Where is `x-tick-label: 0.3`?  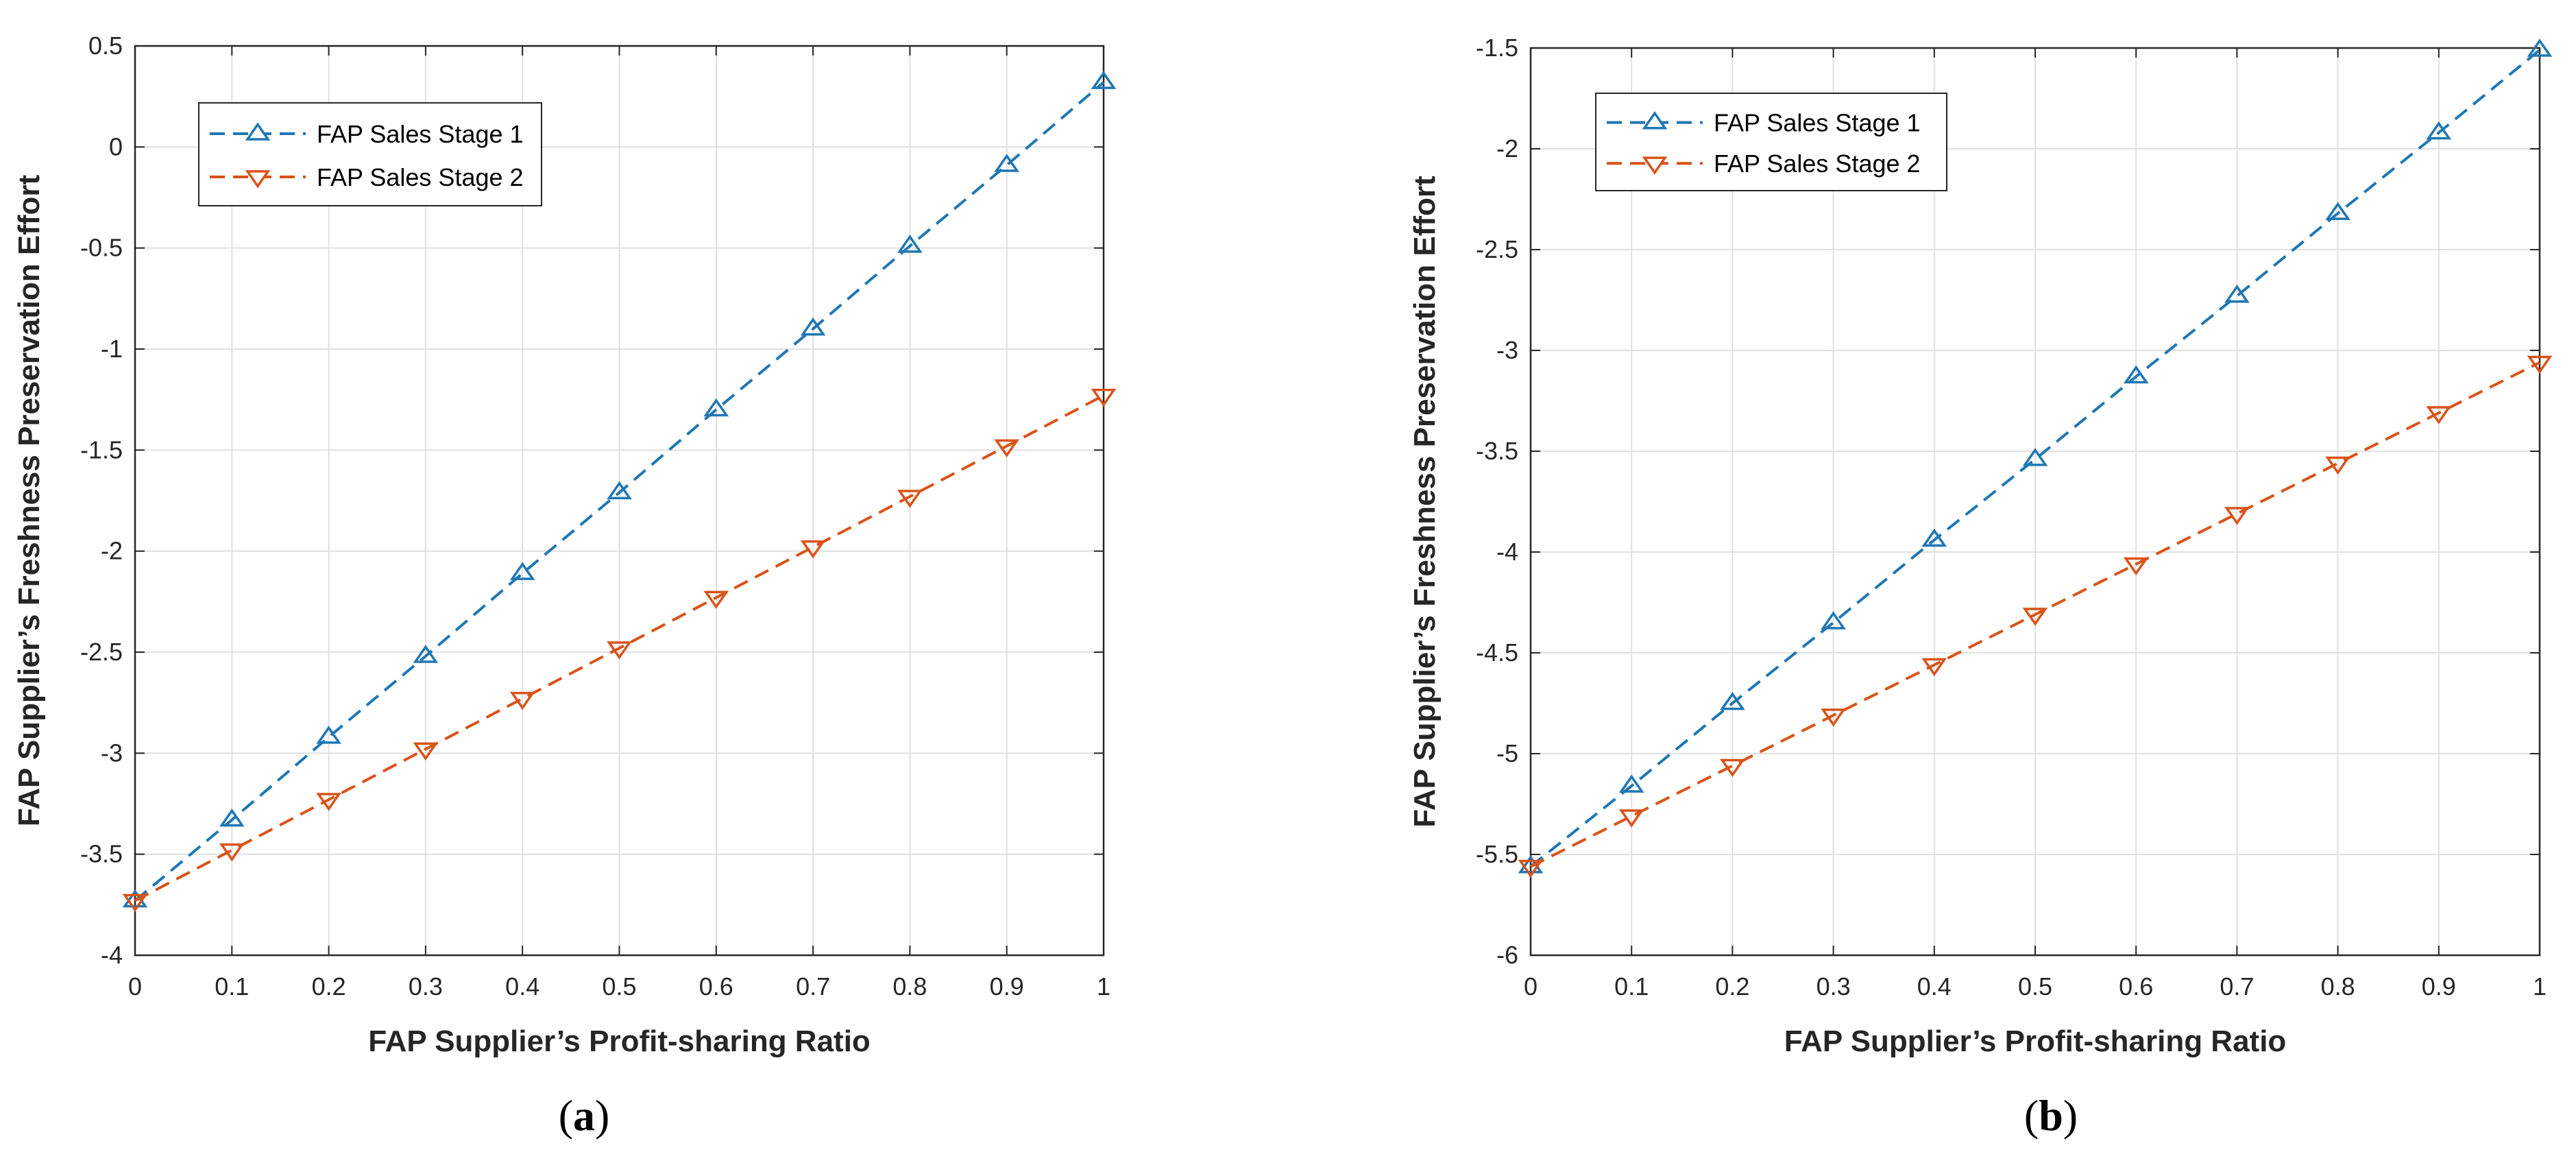
x-tick-label: 0.3 is located at coordinates (426, 986).